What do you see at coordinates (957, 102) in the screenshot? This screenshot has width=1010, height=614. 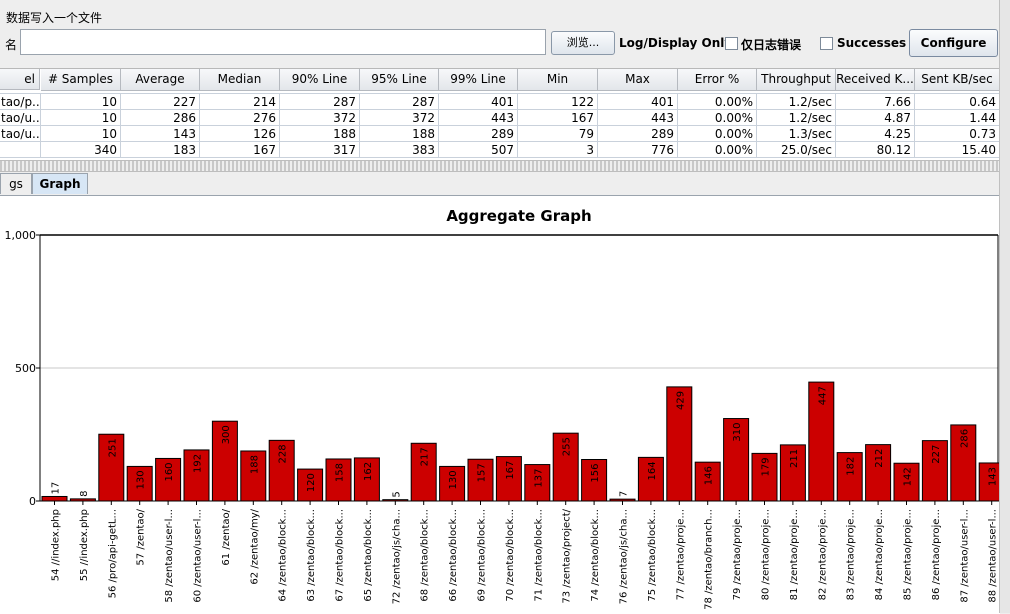 I see `table-cell: 0.64` at bounding box center [957, 102].